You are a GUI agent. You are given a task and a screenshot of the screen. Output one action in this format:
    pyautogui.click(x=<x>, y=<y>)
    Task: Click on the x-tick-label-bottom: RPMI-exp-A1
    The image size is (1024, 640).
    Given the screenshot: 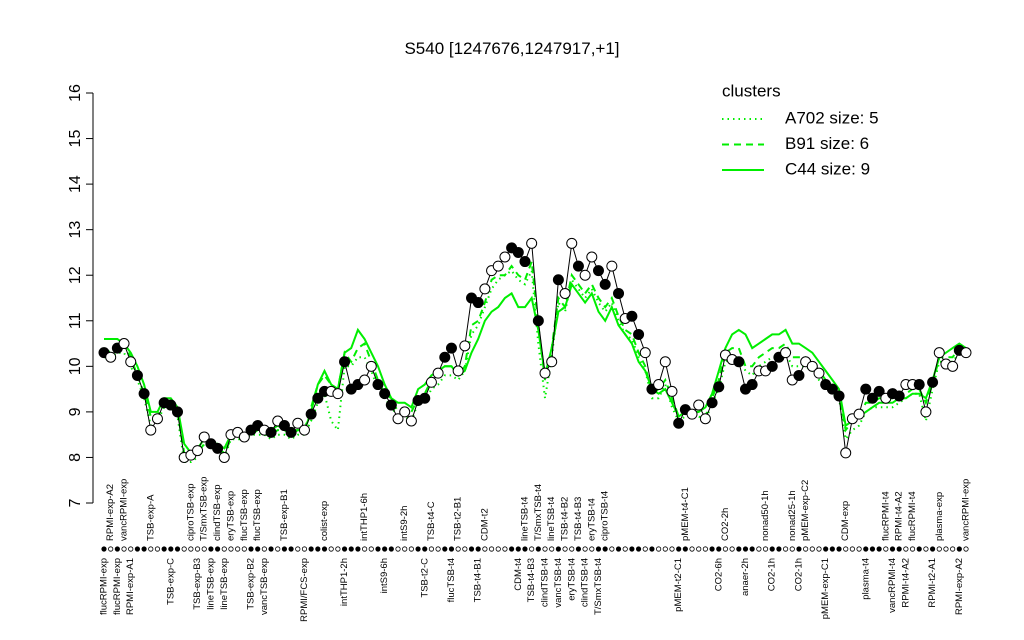 What is the action you would take?
    pyautogui.click(x=130, y=586)
    